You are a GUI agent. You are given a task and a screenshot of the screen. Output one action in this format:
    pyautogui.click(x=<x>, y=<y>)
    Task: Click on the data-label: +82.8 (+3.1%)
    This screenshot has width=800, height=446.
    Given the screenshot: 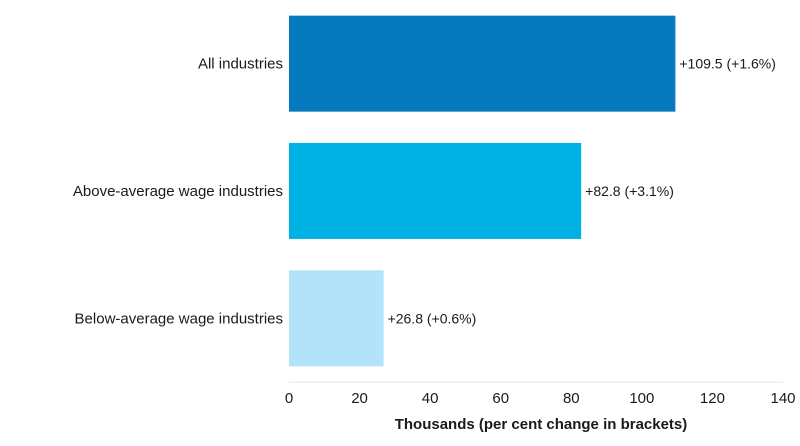 What is the action you would take?
    pyautogui.click(x=629, y=191)
    